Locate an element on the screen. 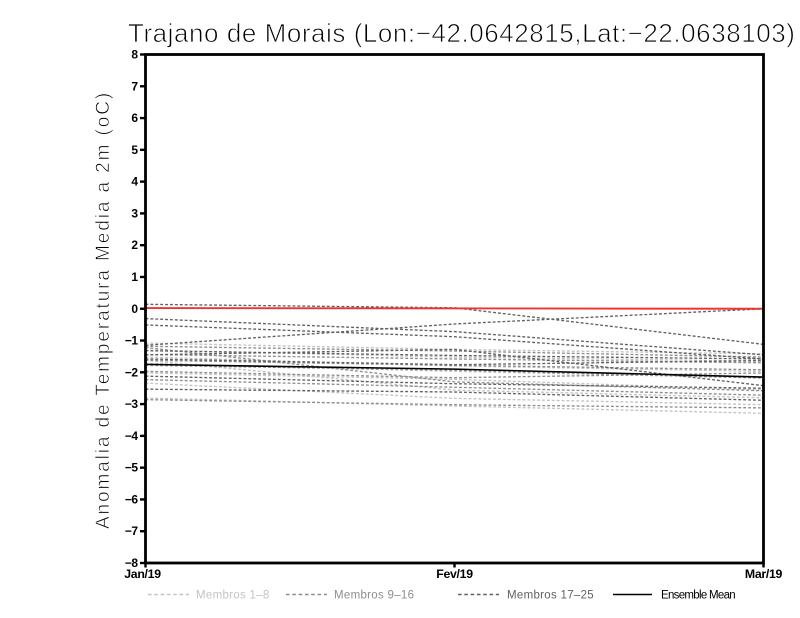 Image resolution: width=800 pixels, height=618 pixels. svg-text: 5 is located at coordinates (134, 150).